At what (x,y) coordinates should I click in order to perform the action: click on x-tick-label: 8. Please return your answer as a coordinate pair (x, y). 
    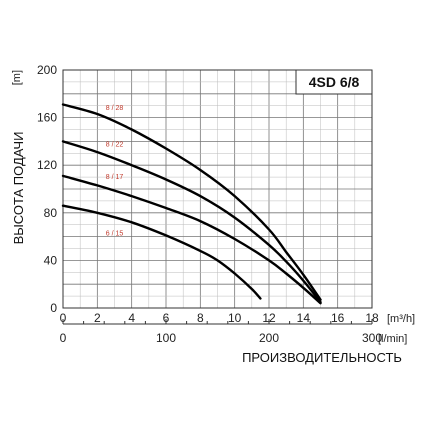
    Looking at the image, I should click on (200, 318).